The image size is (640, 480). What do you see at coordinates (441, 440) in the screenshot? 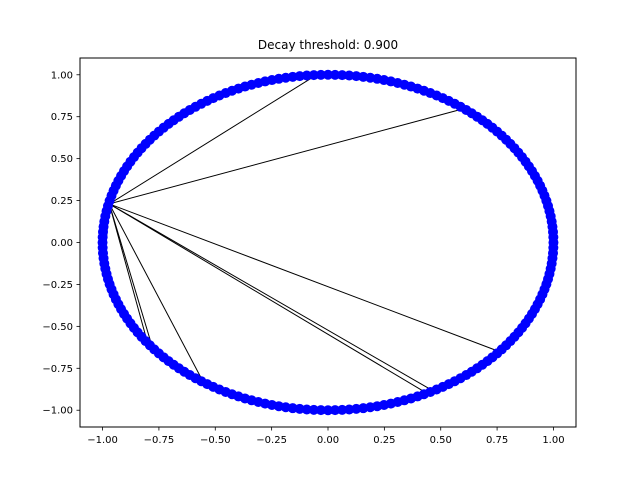
I see `x-tick-label: 0.50` at bounding box center [441, 440].